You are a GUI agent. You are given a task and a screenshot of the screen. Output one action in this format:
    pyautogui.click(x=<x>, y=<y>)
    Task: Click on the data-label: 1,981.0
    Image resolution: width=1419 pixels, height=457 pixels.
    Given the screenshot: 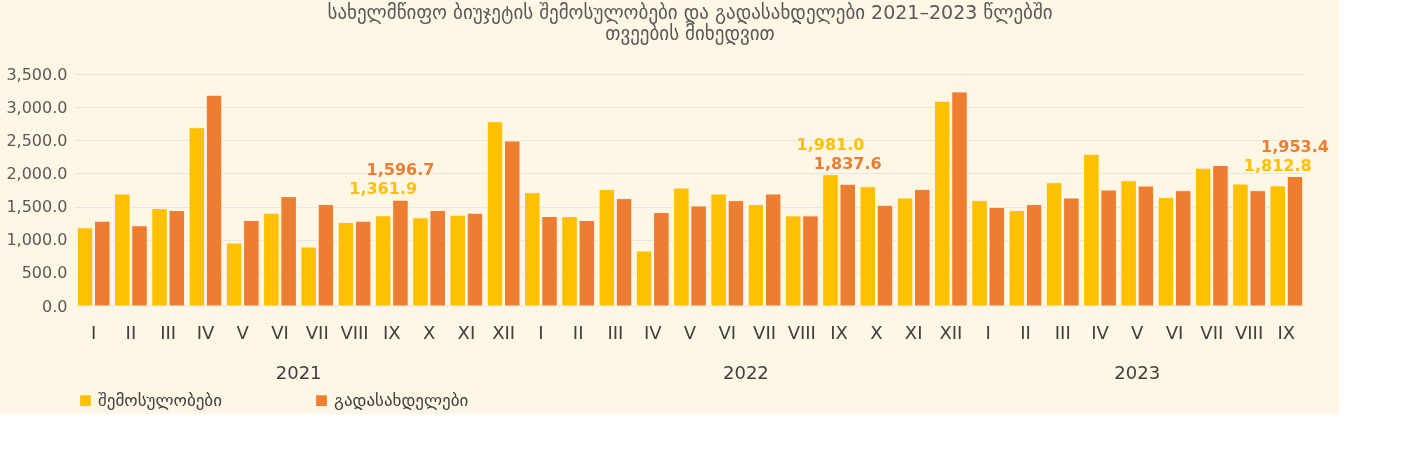 What is the action you would take?
    pyautogui.click(x=830, y=144)
    